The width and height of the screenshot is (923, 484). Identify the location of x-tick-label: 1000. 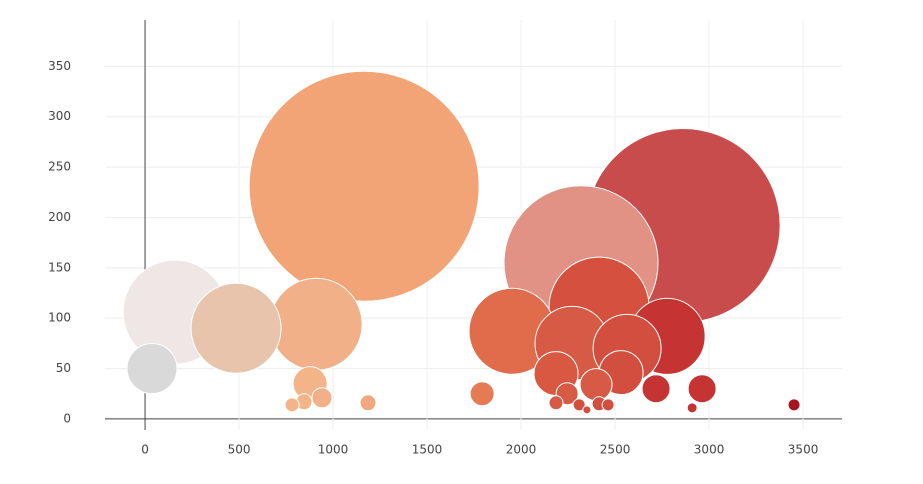
(333, 450).